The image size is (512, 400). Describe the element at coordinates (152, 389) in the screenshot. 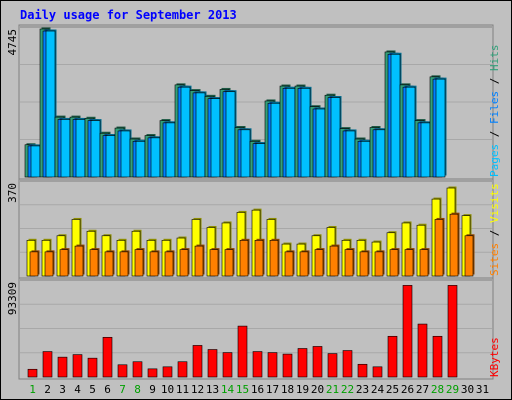

I see `x-tick-label: 9` at that location.